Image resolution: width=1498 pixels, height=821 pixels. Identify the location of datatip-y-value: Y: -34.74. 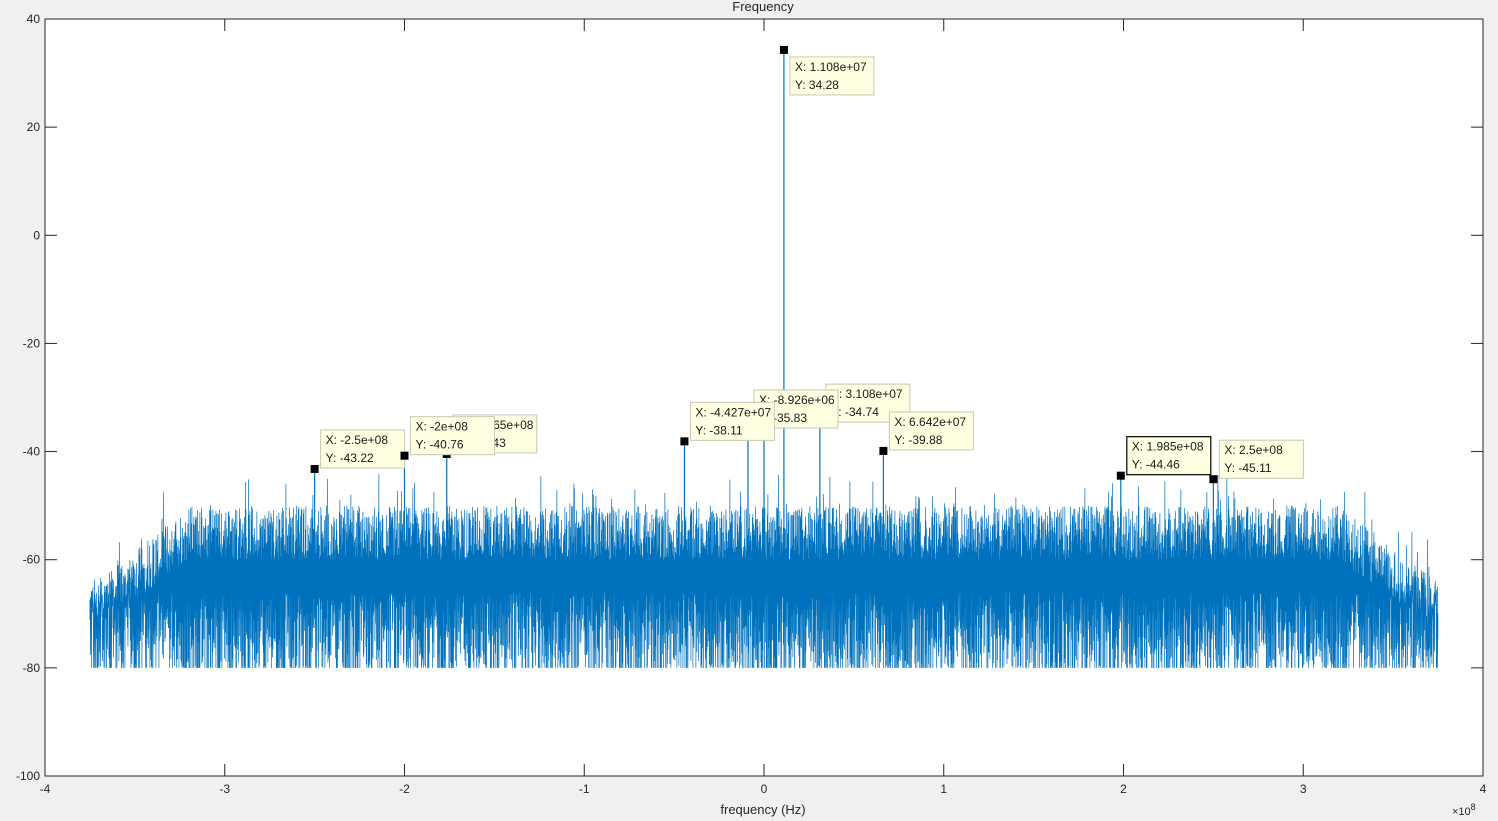
(855, 412).